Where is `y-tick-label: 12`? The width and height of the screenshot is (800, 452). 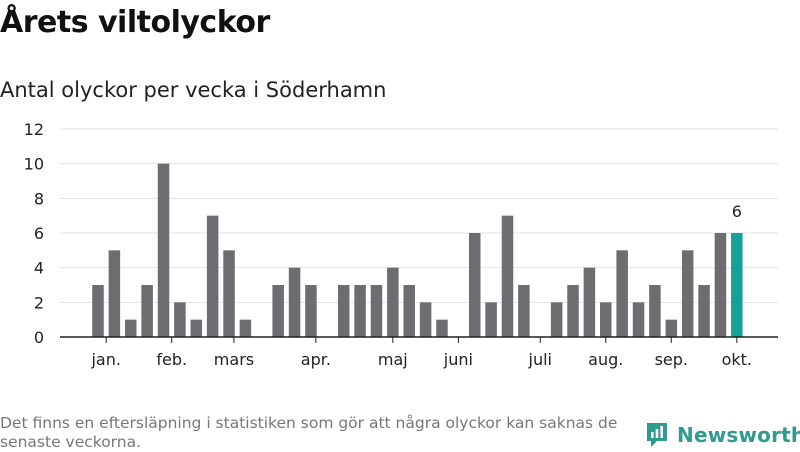
y-tick-label: 12 is located at coordinates (34, 129).